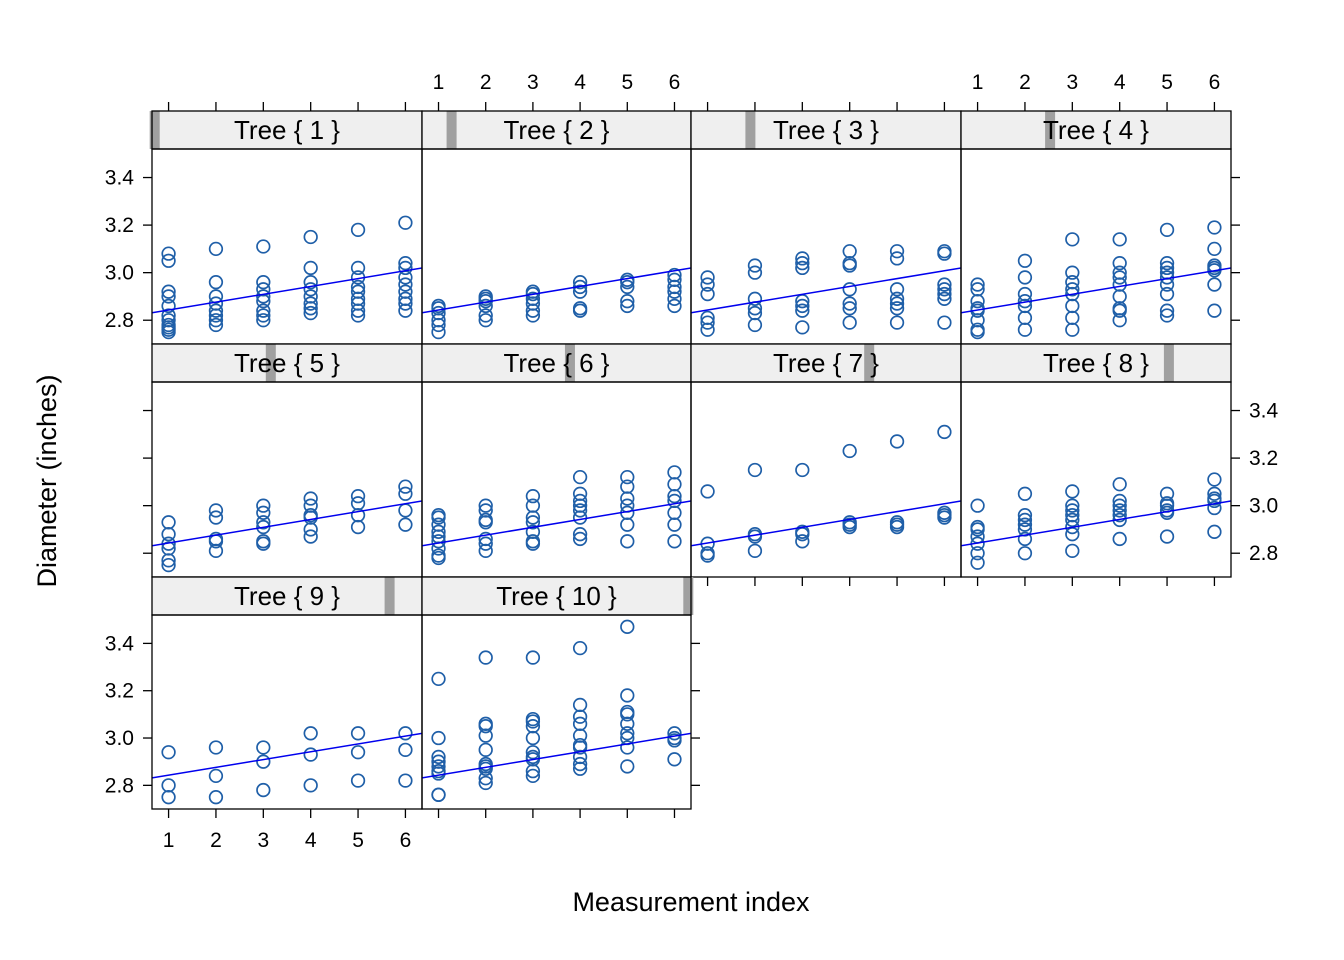 The height and width of the screenshot is (960, 1344). What do you see at coordinates (119, 320) in the screenshot?
I see `y-tick-label: 2.8` at bounding box center [119, 320].